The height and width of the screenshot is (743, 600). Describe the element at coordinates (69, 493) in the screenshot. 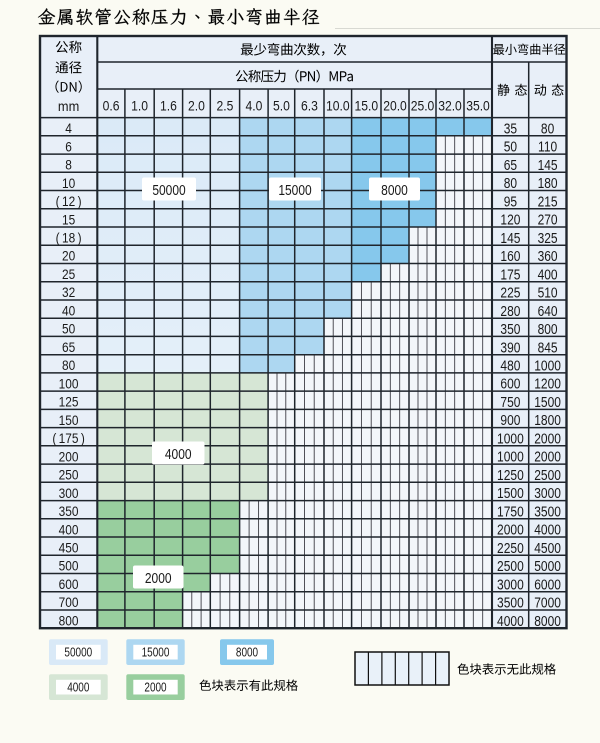

I see `svg-text: 300` at that location.